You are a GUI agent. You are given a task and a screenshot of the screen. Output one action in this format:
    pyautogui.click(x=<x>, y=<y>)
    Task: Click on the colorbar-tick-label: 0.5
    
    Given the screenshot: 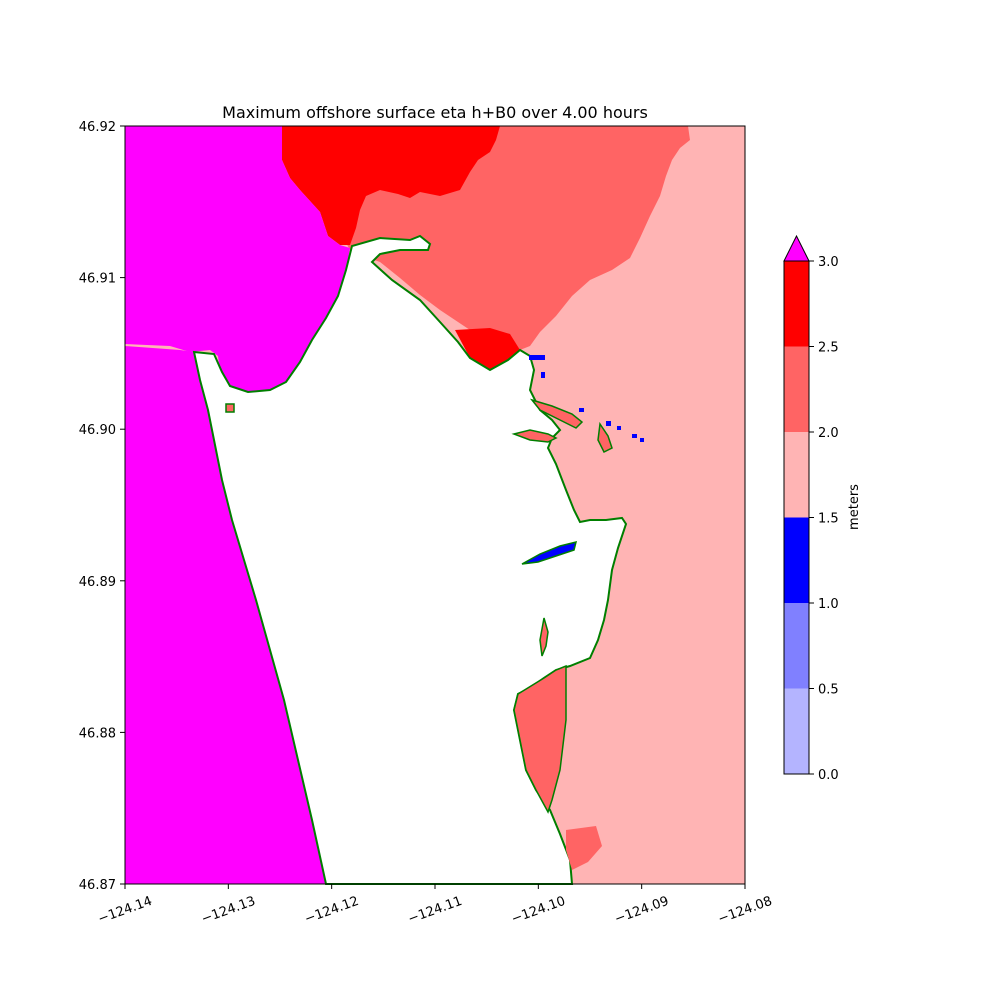 What is the action you would take?
    pyautogui.click(x=828, y=690)
    